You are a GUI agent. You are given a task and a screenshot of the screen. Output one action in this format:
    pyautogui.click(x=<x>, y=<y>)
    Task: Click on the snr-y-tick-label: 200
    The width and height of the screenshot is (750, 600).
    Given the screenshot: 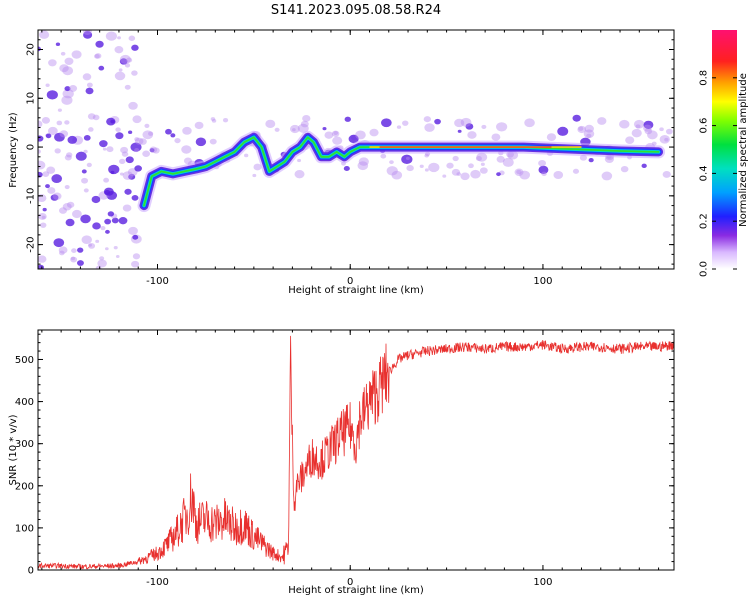 What is the action you would take?
    pyautogui.click(x=24, y=486)
    